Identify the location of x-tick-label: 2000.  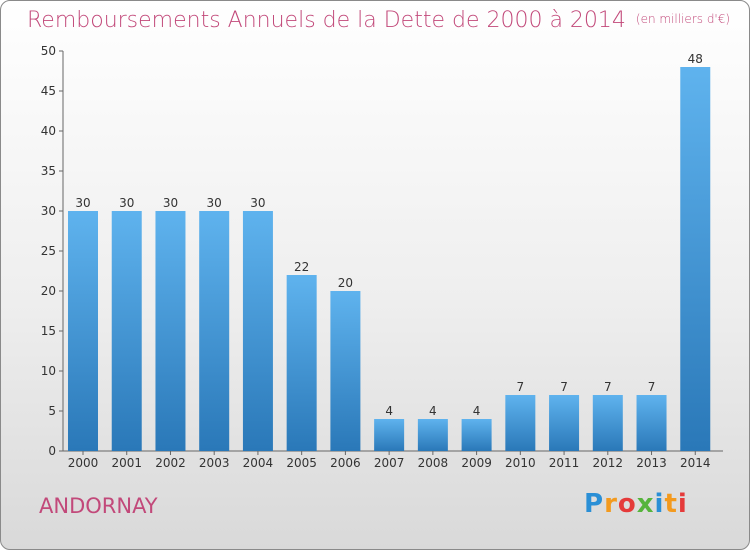
(83, 463).